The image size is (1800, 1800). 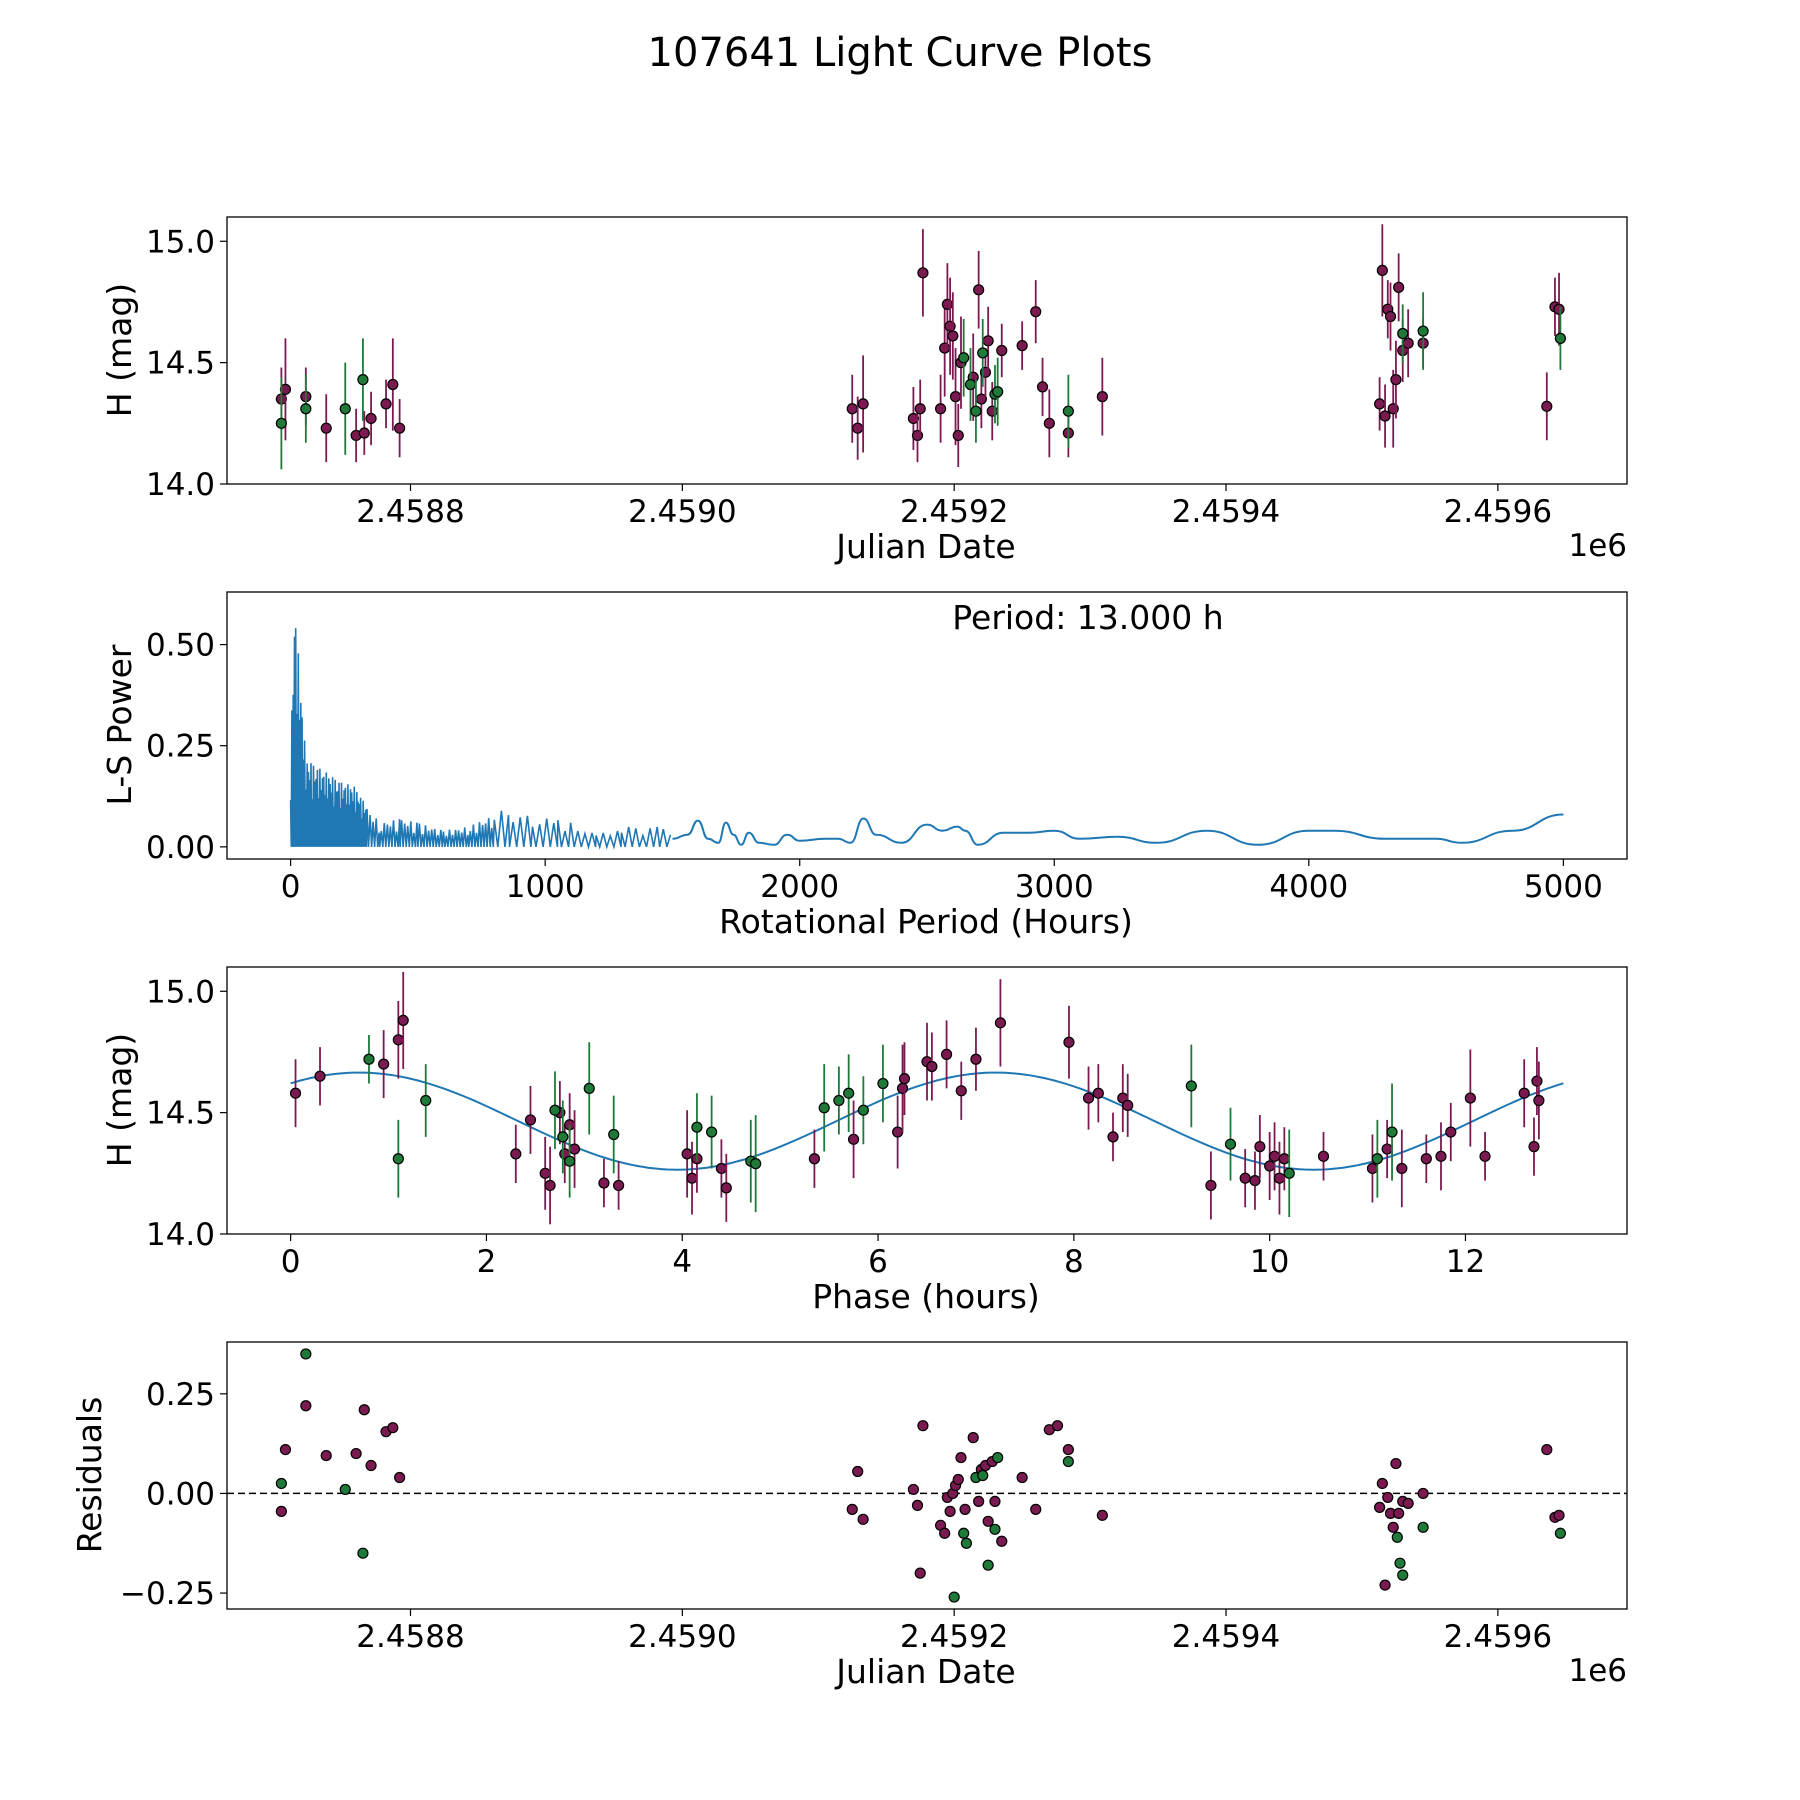 I want to click on x-tick-label: 12, so click(x=1465, y=1262).